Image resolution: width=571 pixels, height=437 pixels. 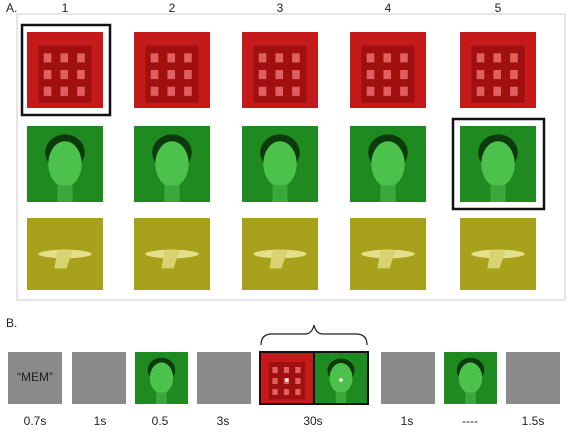 I want to click on probe-frame, so click(x=341, y=378).